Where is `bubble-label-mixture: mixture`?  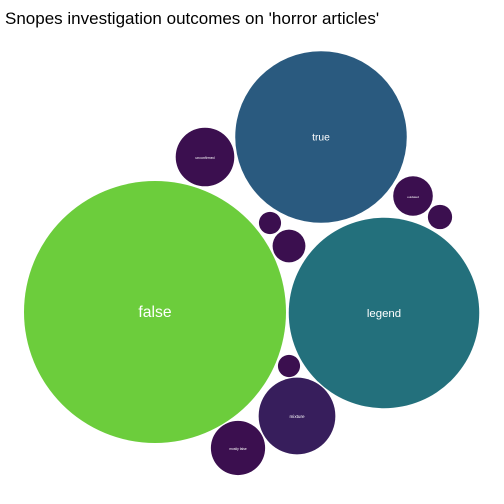
bubble-label-mixture: mixture is located at coordinates (297, 416).